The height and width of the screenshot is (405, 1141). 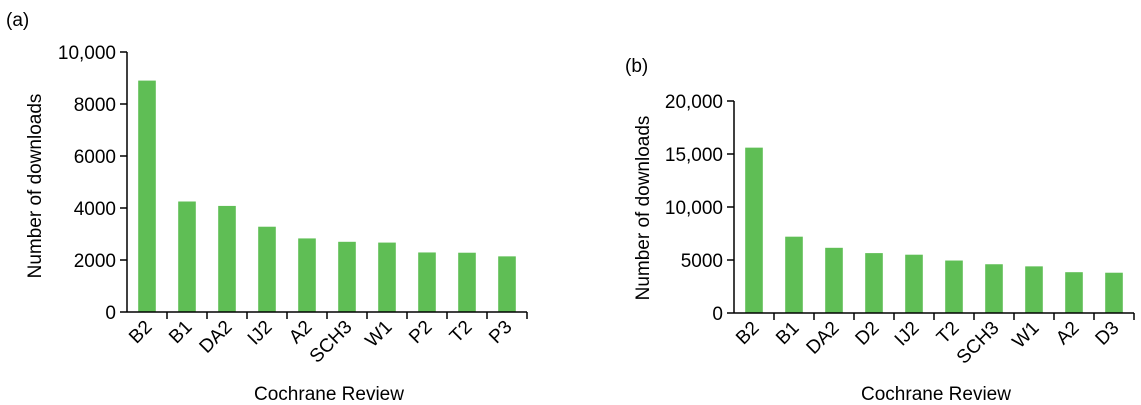 What do you see at coordinates (694, 208) in the screenshot?
I see `y-tick-label-b: 10,000` at bounding box center [694, 208].